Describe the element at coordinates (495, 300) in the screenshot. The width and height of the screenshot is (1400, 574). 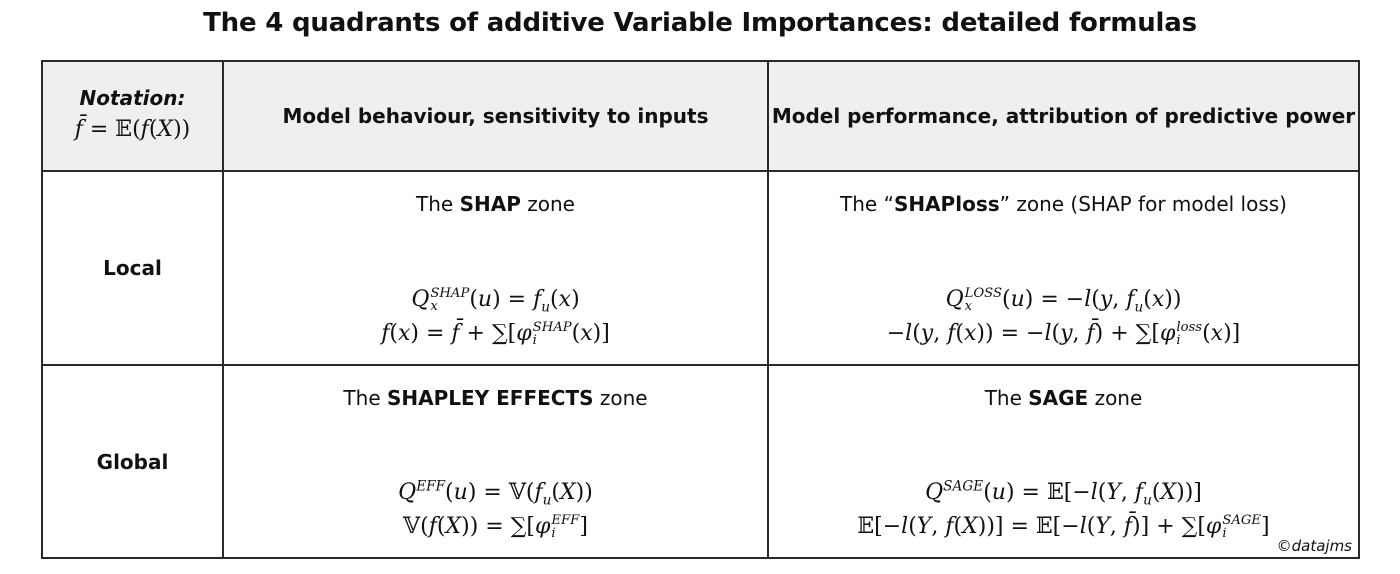
I see `shap-formula-1: Q SHAP x (u) = fu(x)` at that location.